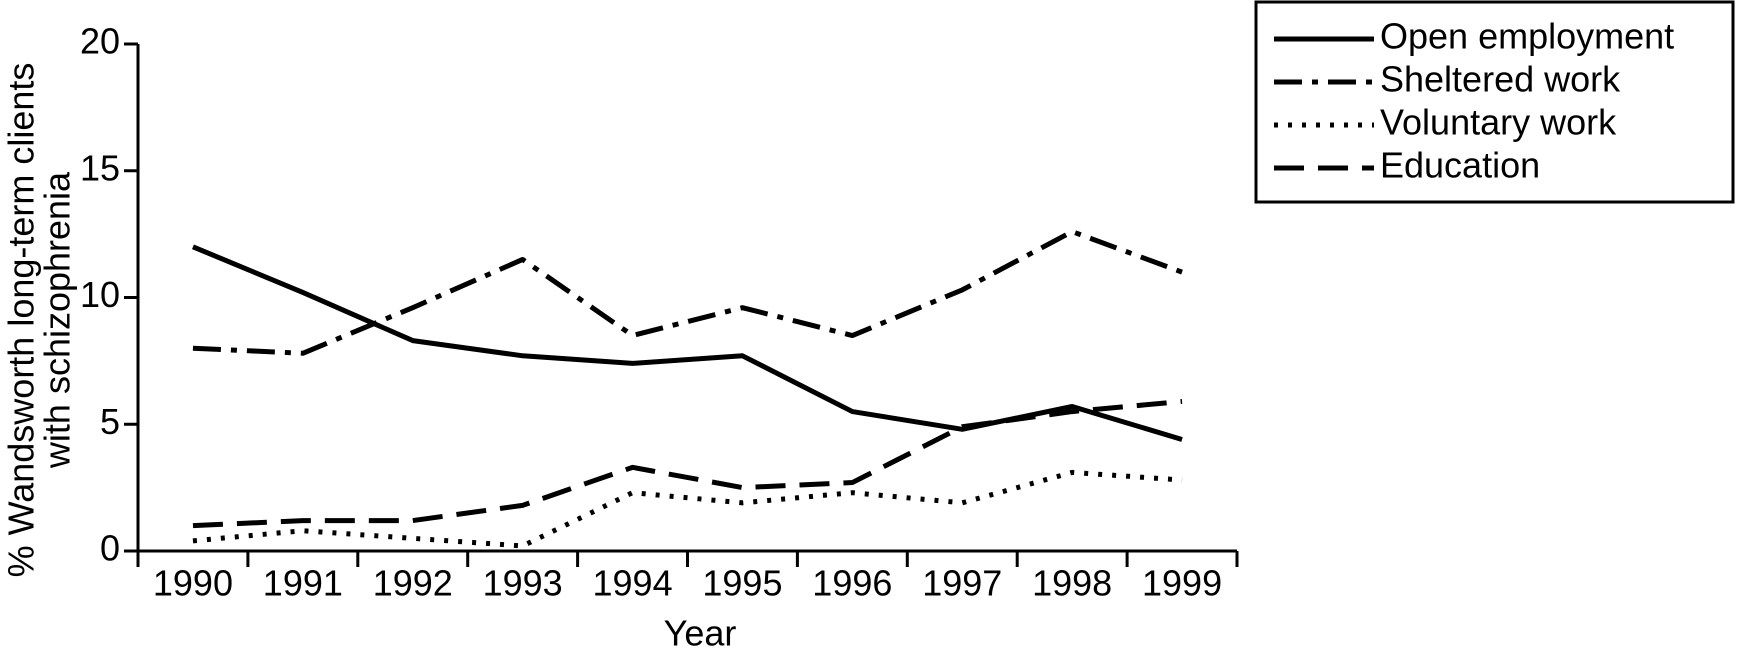 Image resolution: width=1737 pixels, height=653 pixels. What do you see at coordinates (1072, 583) in the screenshot?
I see `x-tick-label: 1998` at bounding box center [1072, 583].